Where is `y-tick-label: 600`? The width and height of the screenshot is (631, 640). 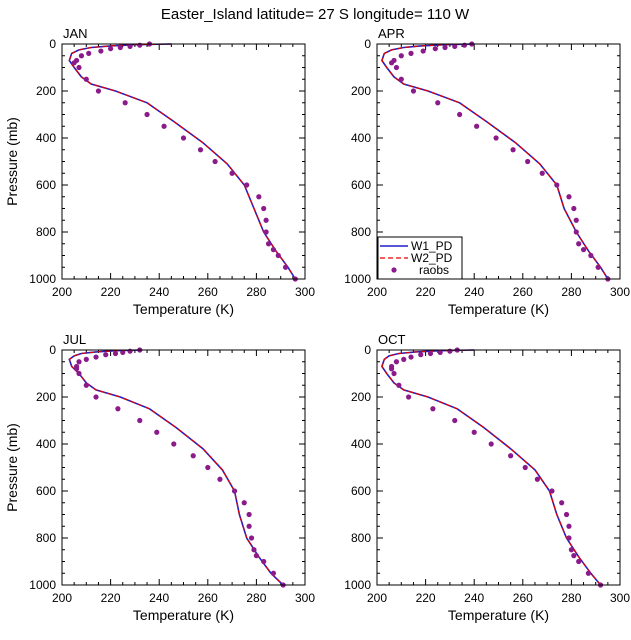
y-tick-label: 600 is located at coordinates (46, 185).